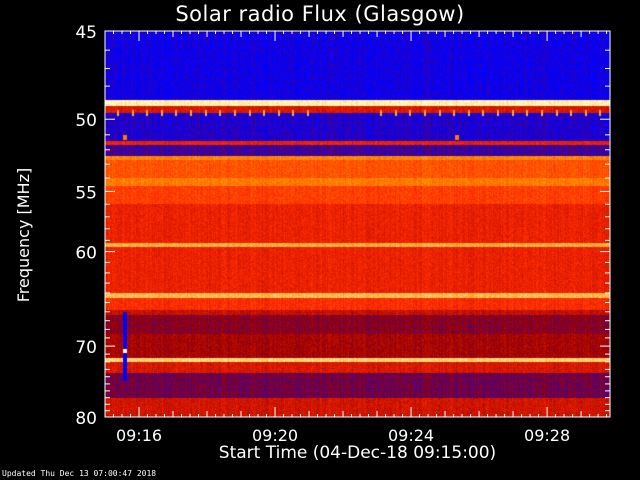 The image size is (640, 480). What do you see at coordinates (86, 419) in the screenshot?
I see `y-tick-label: 80` at bounding box center [86, 419].